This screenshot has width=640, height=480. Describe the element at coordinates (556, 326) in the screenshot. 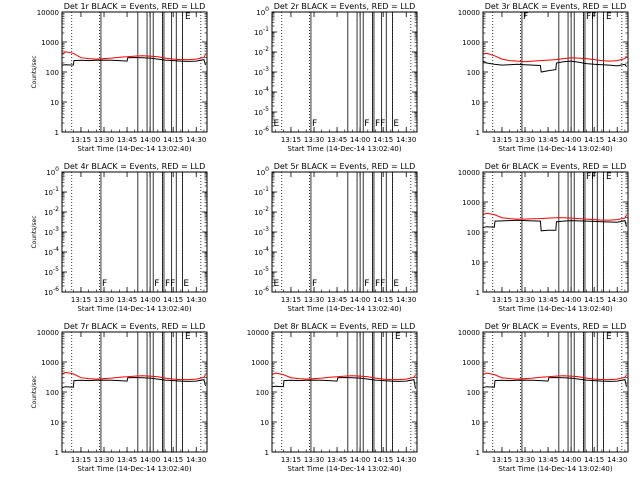

I see `panel-title: Det 9r BLACK = Events, RED = LLD` at that location.